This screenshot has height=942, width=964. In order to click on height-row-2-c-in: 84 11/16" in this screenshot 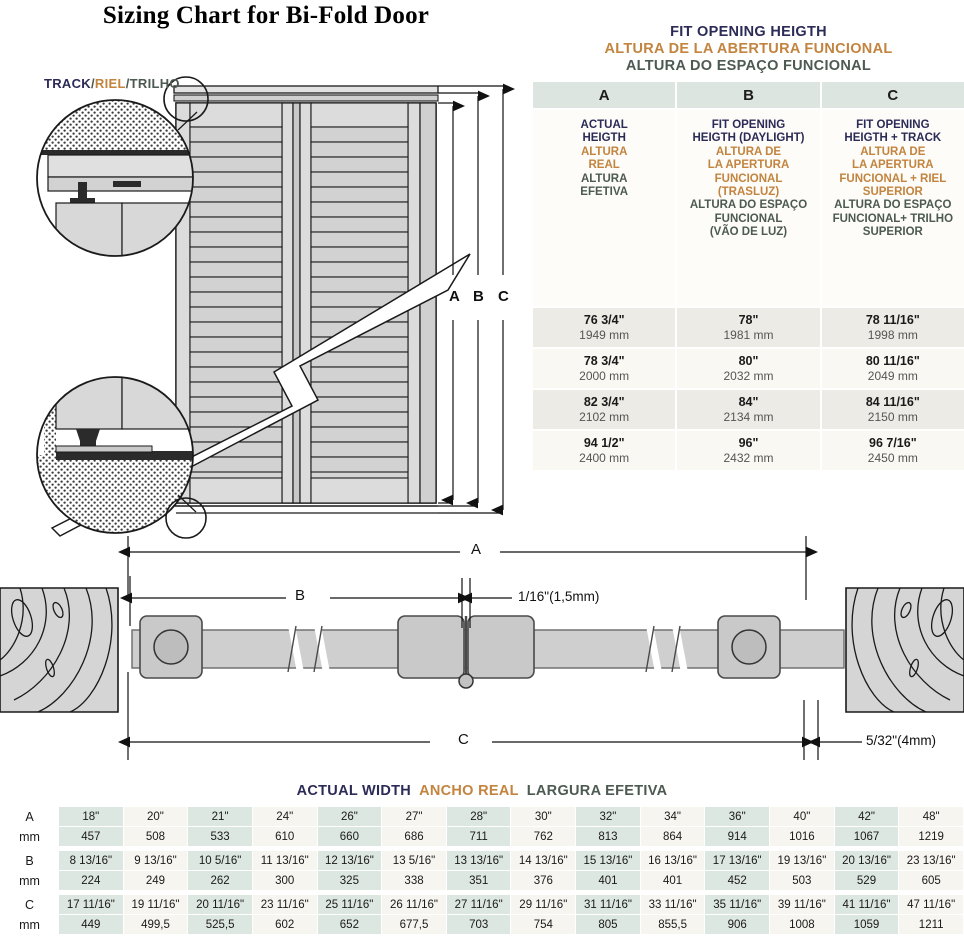, I will do `click(892, 402)`.